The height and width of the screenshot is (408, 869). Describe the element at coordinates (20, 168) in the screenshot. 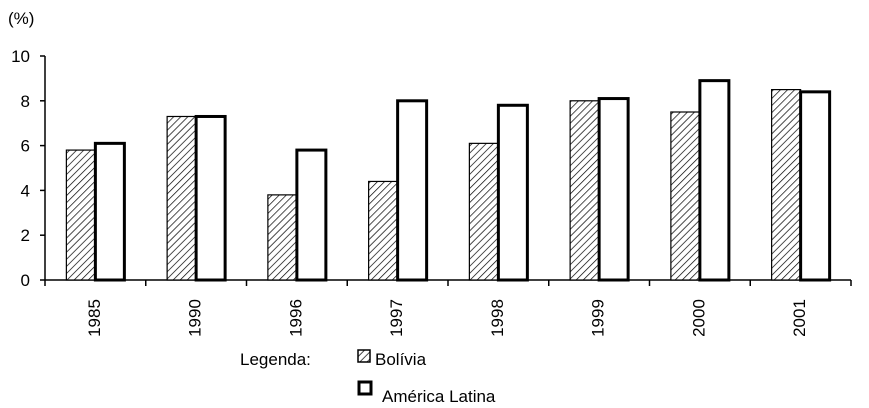

I see `y-axis-tick-labels: 0 2 4 6 8 10` at that location.